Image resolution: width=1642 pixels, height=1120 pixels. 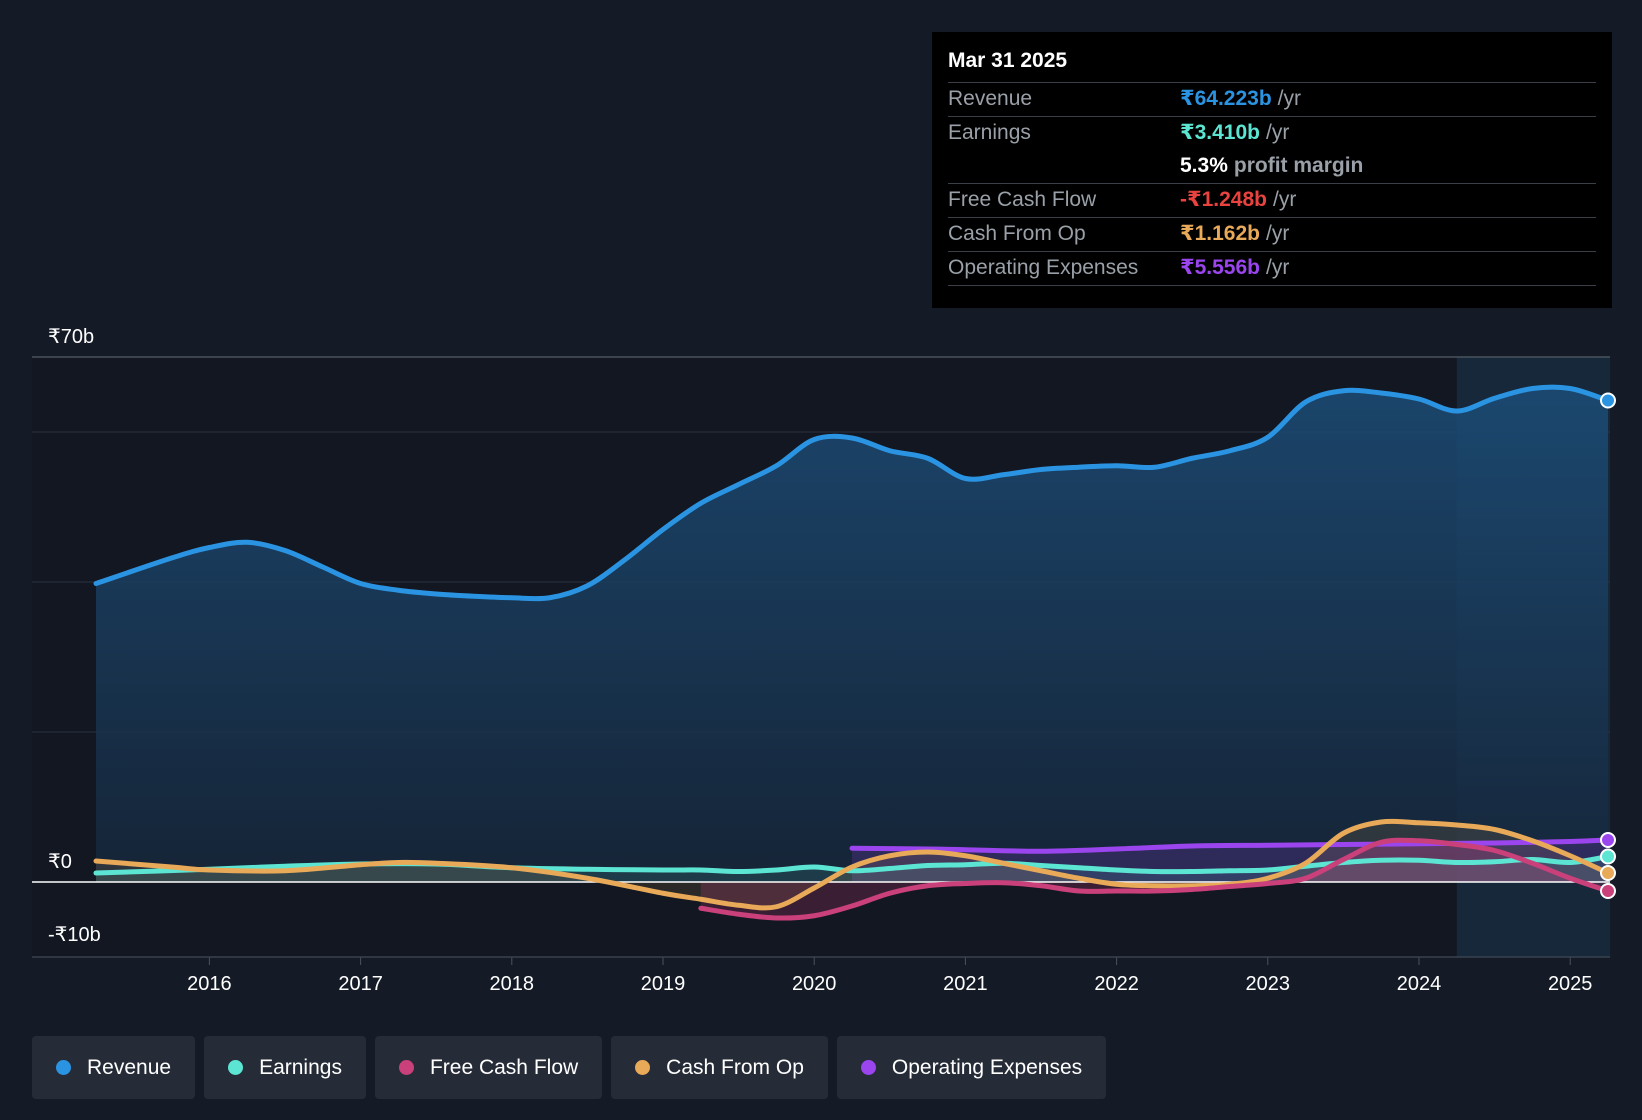 I want to click on tooltip-value: -₹1.248b, so click(x=1223, y=199).